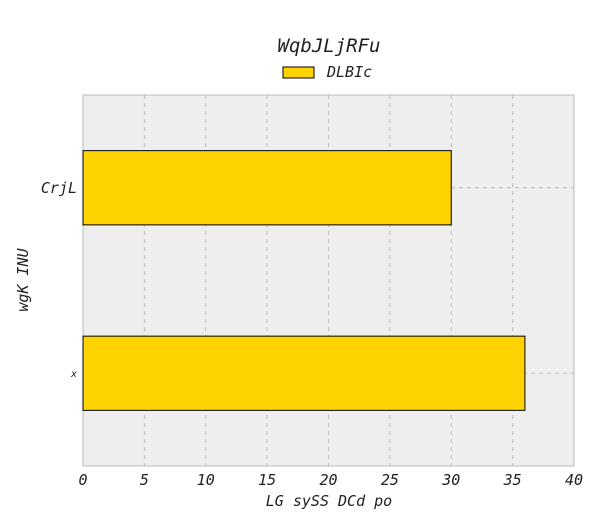 The width and height of the screenshot is (600, 525). I want to click on y-tick-labels: CrjL x, so click(59, 279).